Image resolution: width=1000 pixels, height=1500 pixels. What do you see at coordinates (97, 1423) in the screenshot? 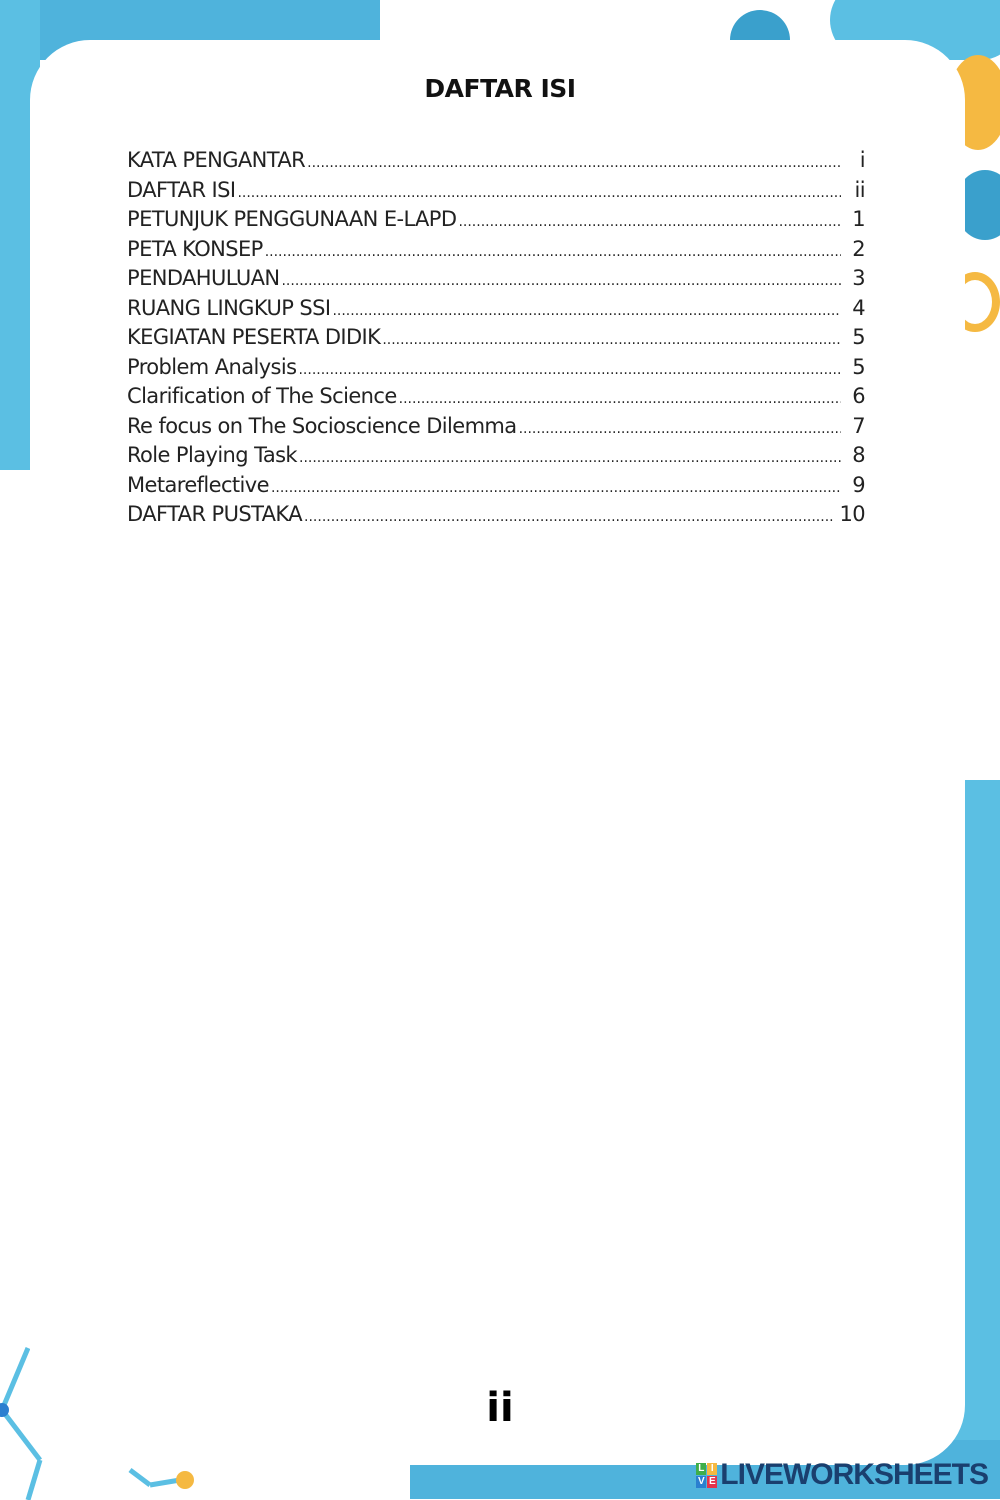
I see `molecule-decoration` at bounding box center [97, 1423].